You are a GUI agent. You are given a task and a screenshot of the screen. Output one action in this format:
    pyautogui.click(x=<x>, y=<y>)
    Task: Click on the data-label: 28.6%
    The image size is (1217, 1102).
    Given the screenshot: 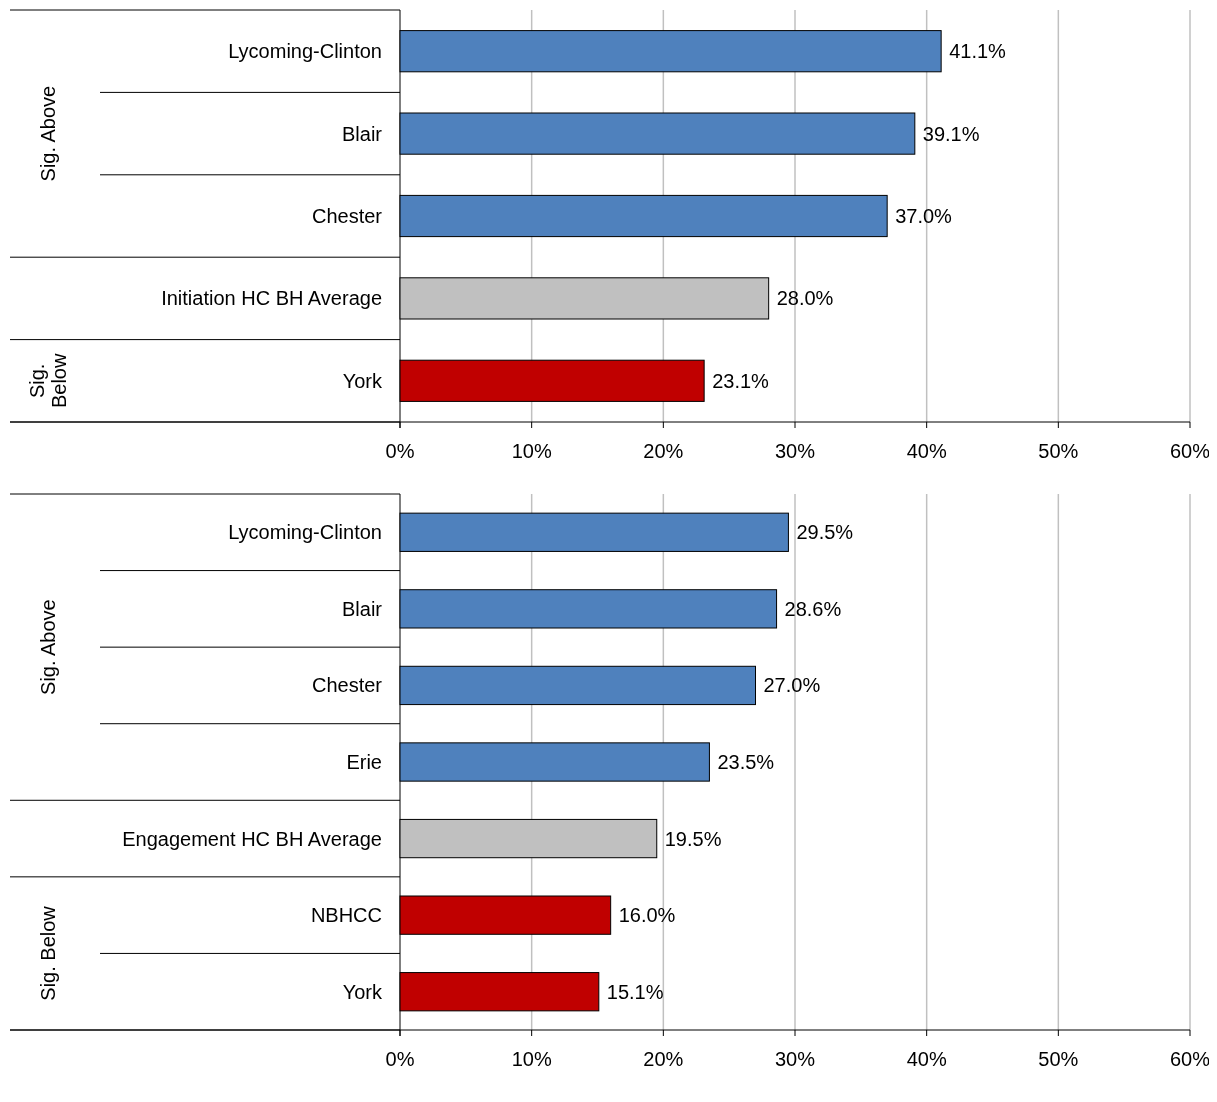 What is the action you would take?
    pyautogui.click(x=813, y=608)
    